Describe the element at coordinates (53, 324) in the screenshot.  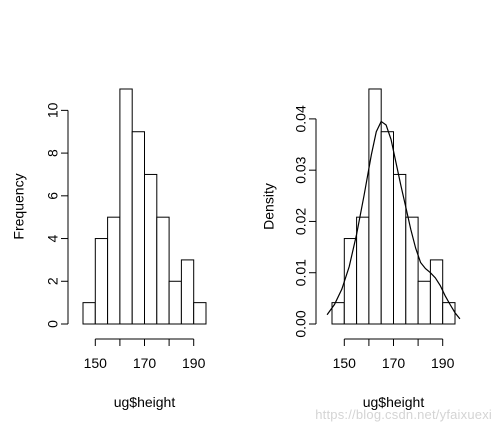
I see `y-tick-label: 0` at that location.